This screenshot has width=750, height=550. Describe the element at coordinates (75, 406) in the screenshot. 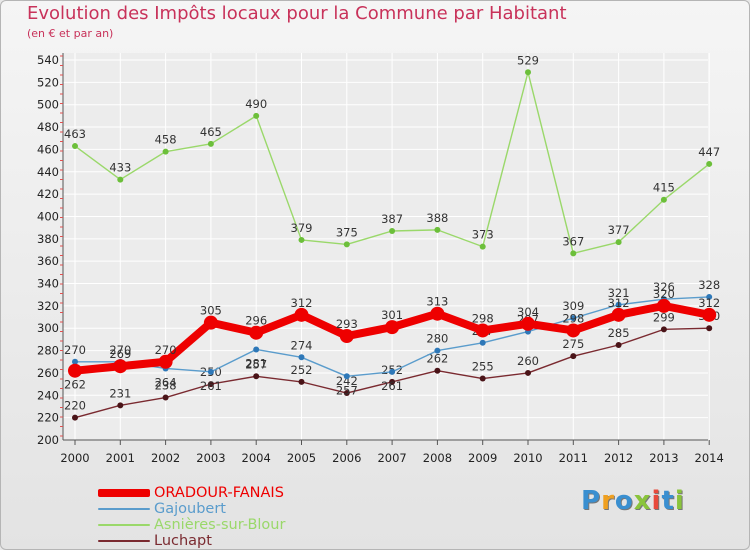

I see `data-label-luchapt: 220` at that location.